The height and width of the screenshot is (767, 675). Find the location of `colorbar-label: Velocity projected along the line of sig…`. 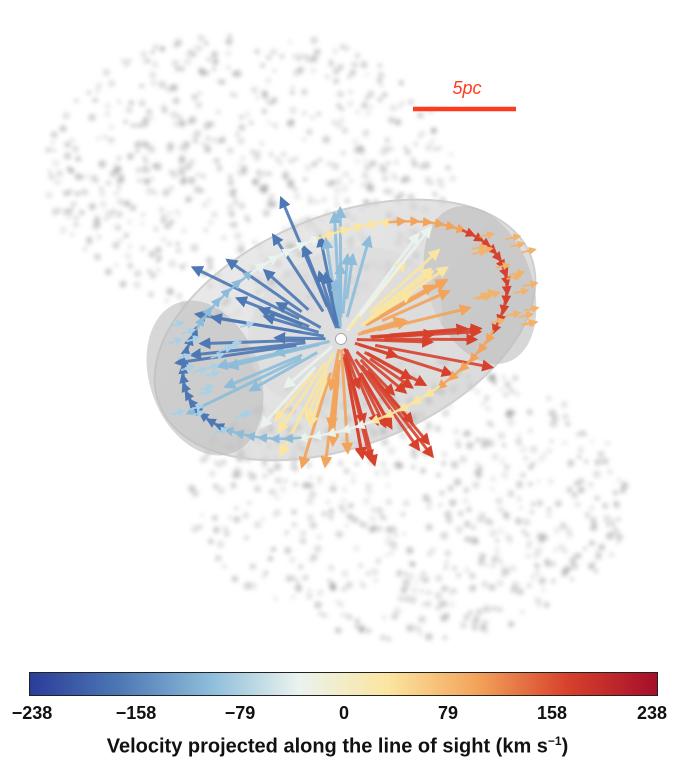

colorbar-label: Velocity projected along the line of sig… is located at coordinates (337, 746).